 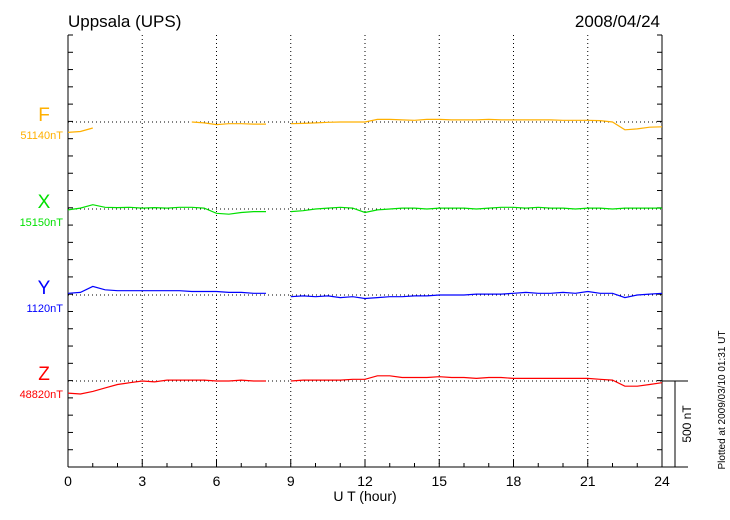 I want to click on series-name-F: F, so click(x=44, y=115).